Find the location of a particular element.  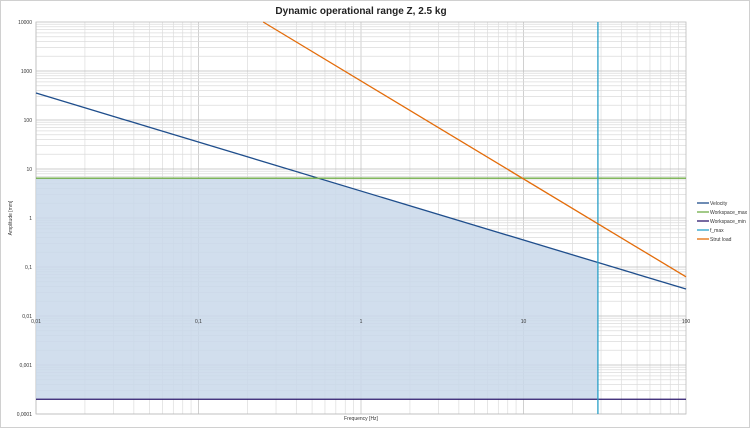

y-axis-label: Amplitude [mm] is located at coordinates (11, 217).